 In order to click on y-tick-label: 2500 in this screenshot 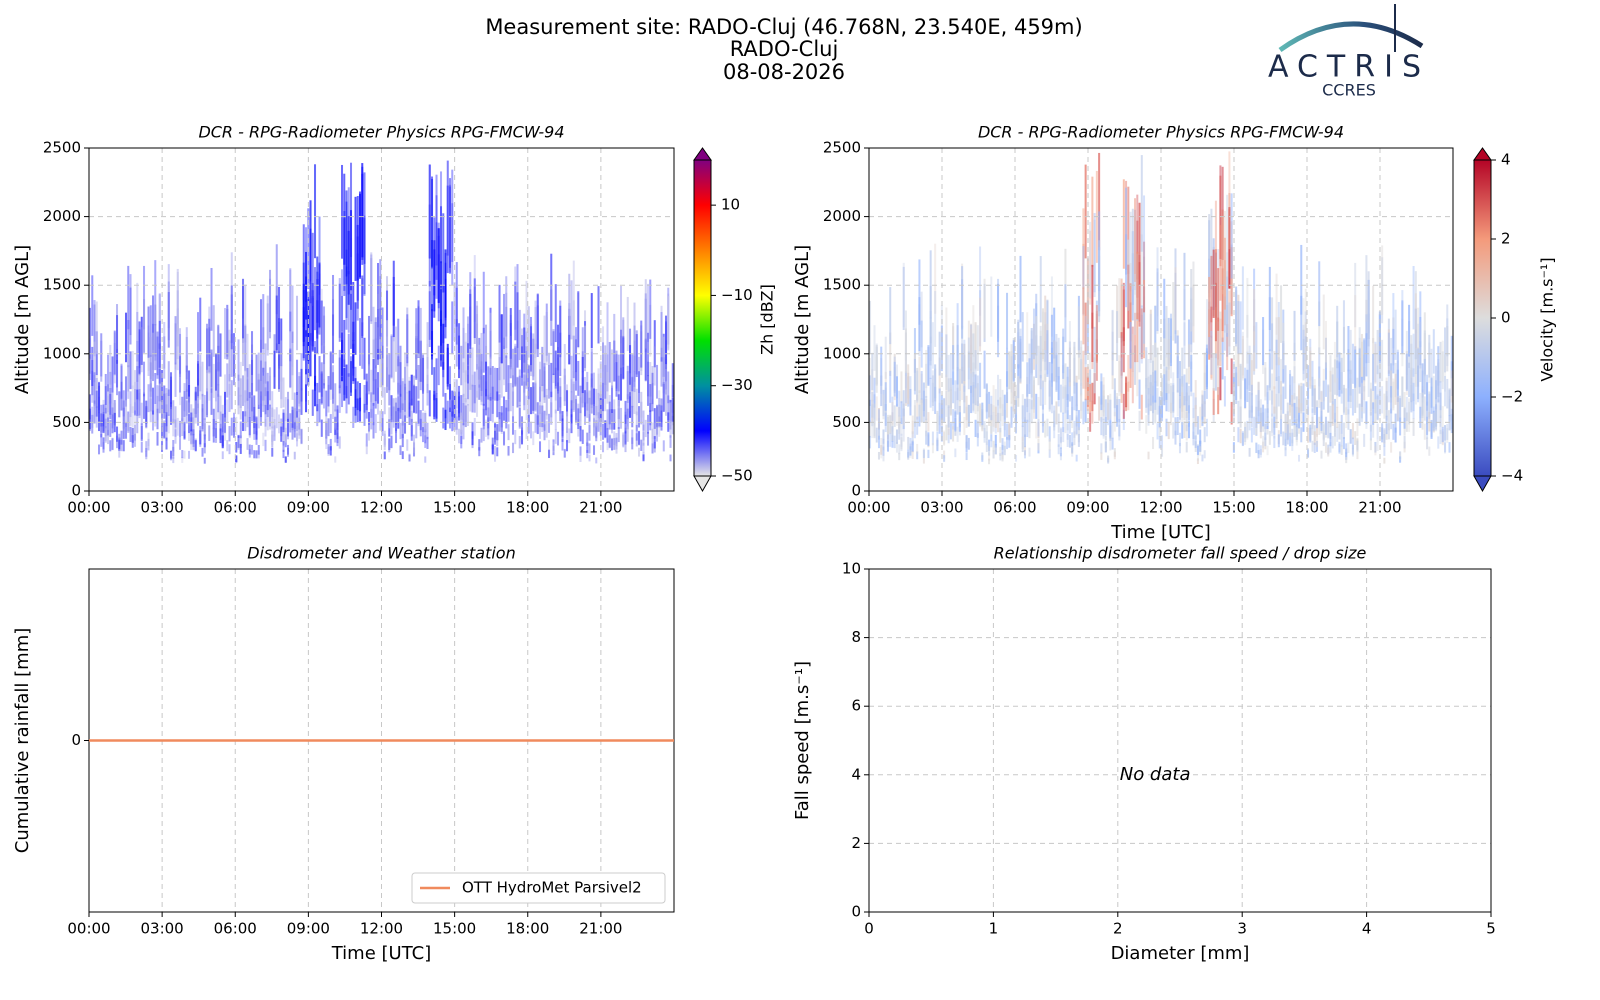, I will do `click(842, 148)`.